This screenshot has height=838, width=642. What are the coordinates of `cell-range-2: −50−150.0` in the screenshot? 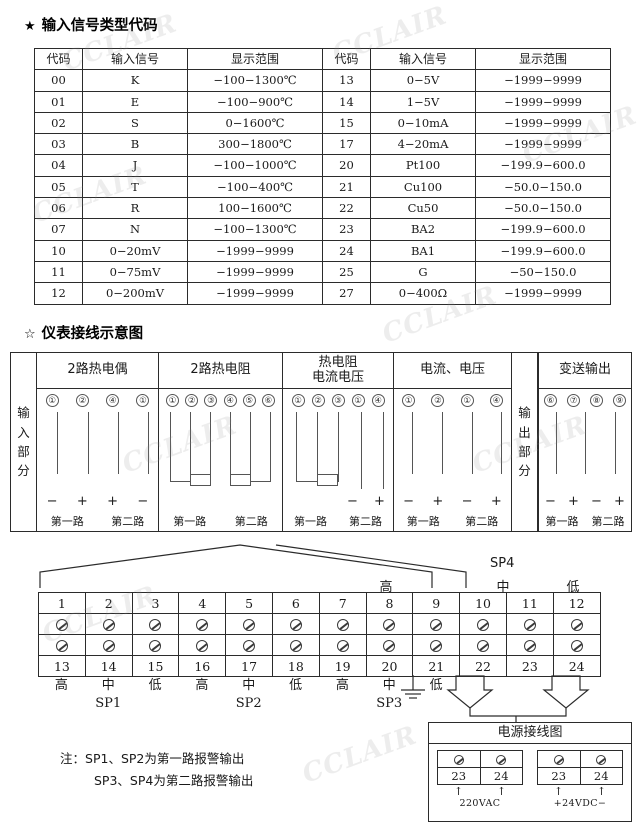 It's located at (543, 272).